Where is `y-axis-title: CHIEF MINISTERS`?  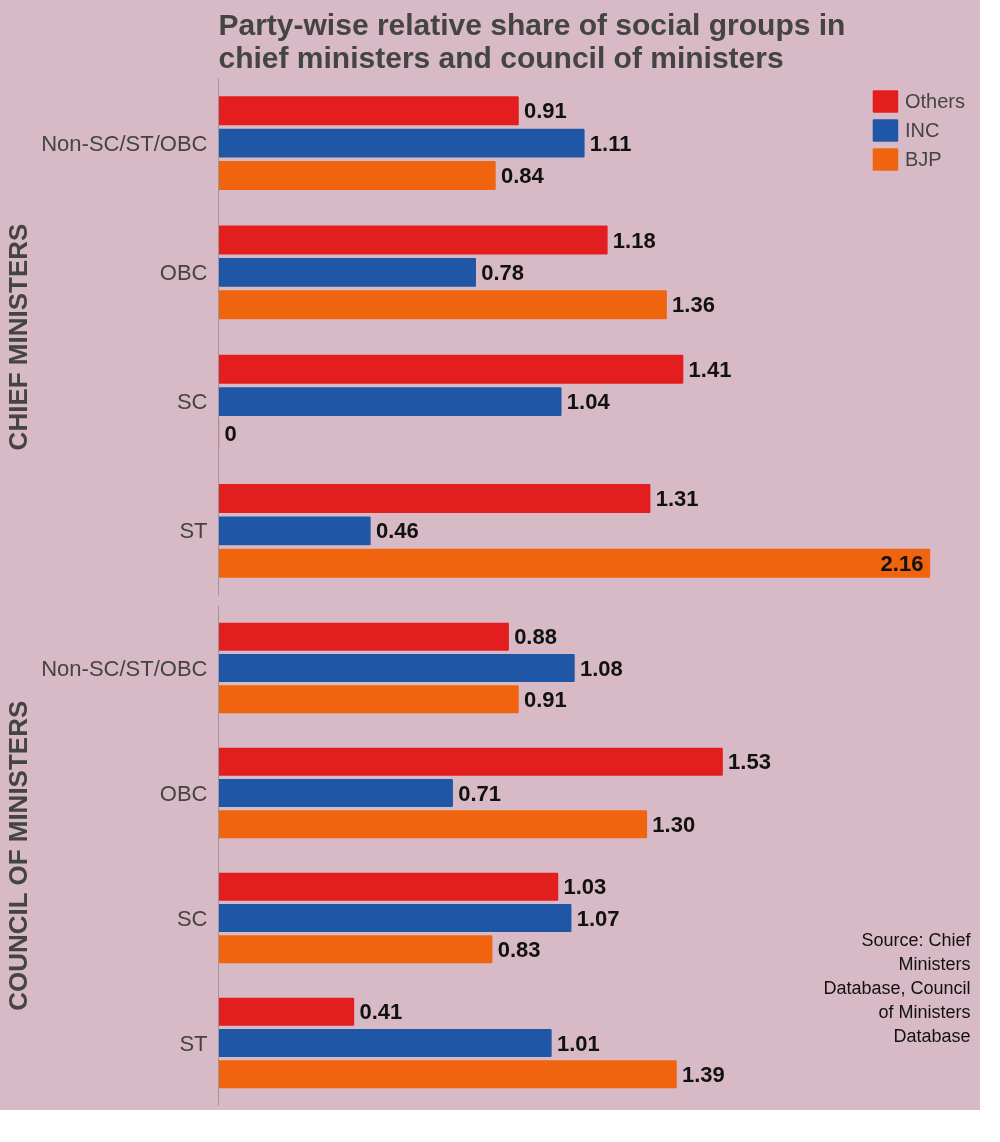 y-axis-title: CHIEF MINISTERS is located at coordinates (18, 337).